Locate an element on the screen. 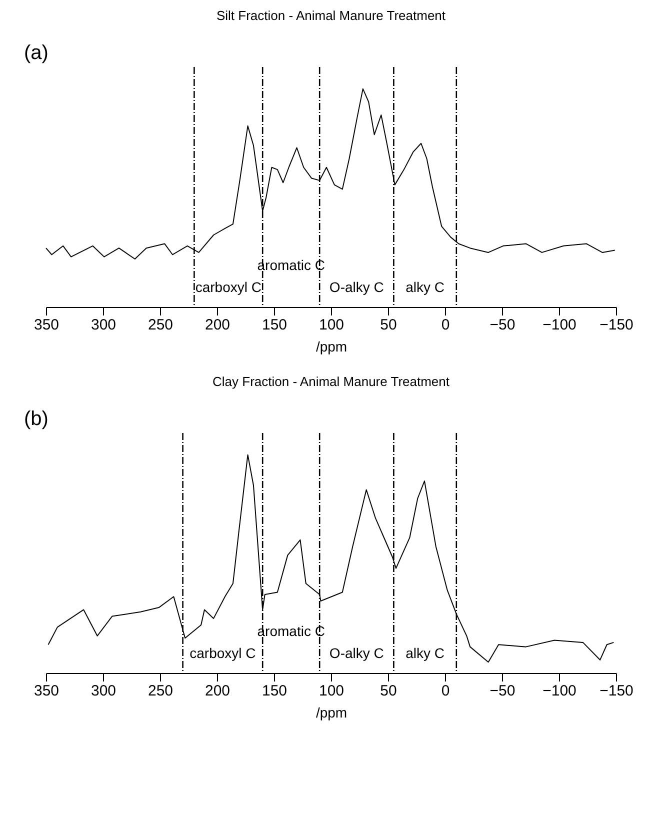 The height and width of the screenshot is (813, 650). text: (b) is located at coordinates (36, 419).